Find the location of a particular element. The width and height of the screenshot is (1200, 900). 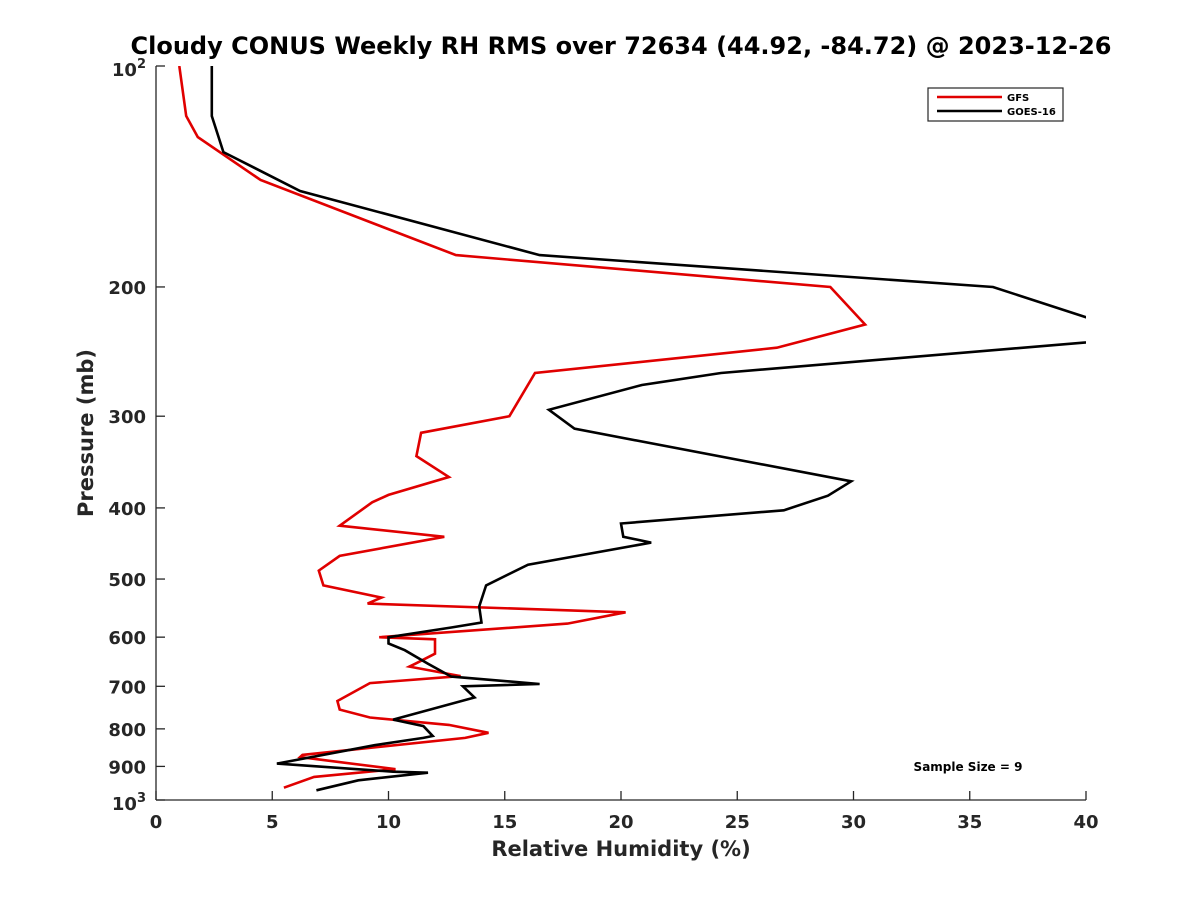

x-tick-label: 25 is located at coordinates (737, 822).